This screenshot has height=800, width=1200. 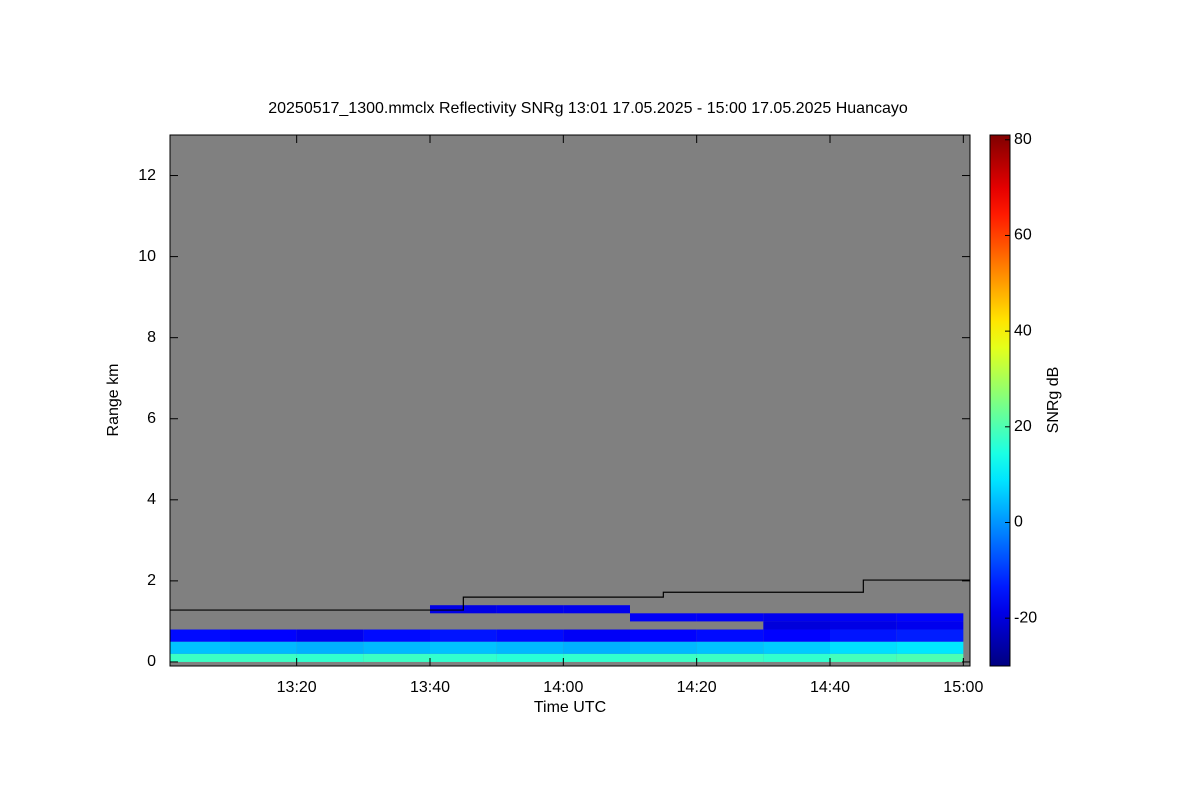 What do you see at coordinates (151, 661) in the screenshot?
I see `y-tick-label: 0` at bounding box center [151, 661].